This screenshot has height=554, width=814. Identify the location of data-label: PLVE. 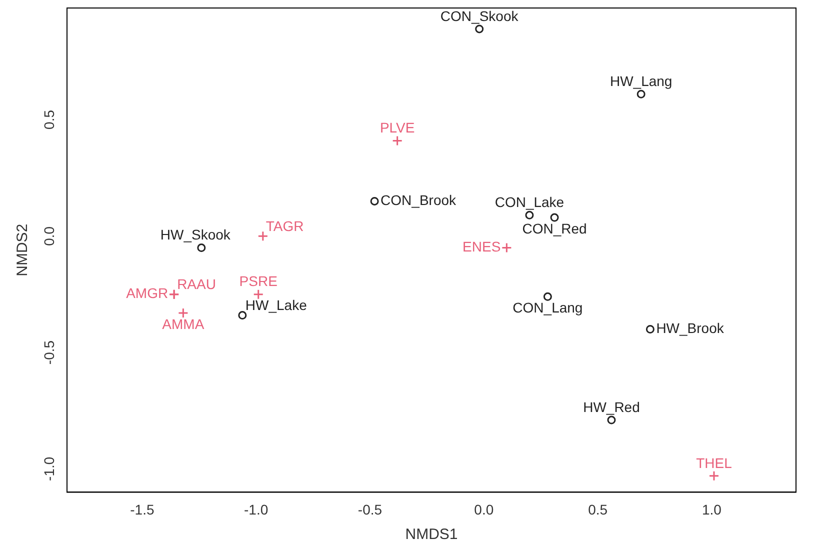
(397, 128).